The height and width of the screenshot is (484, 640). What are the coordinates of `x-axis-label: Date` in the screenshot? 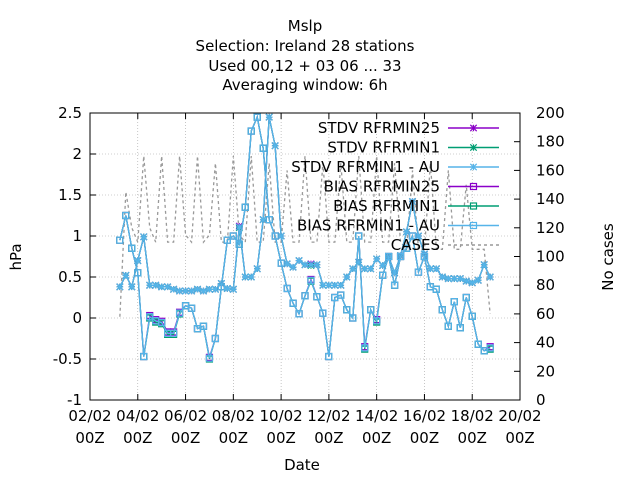 It's located at (302, 465).